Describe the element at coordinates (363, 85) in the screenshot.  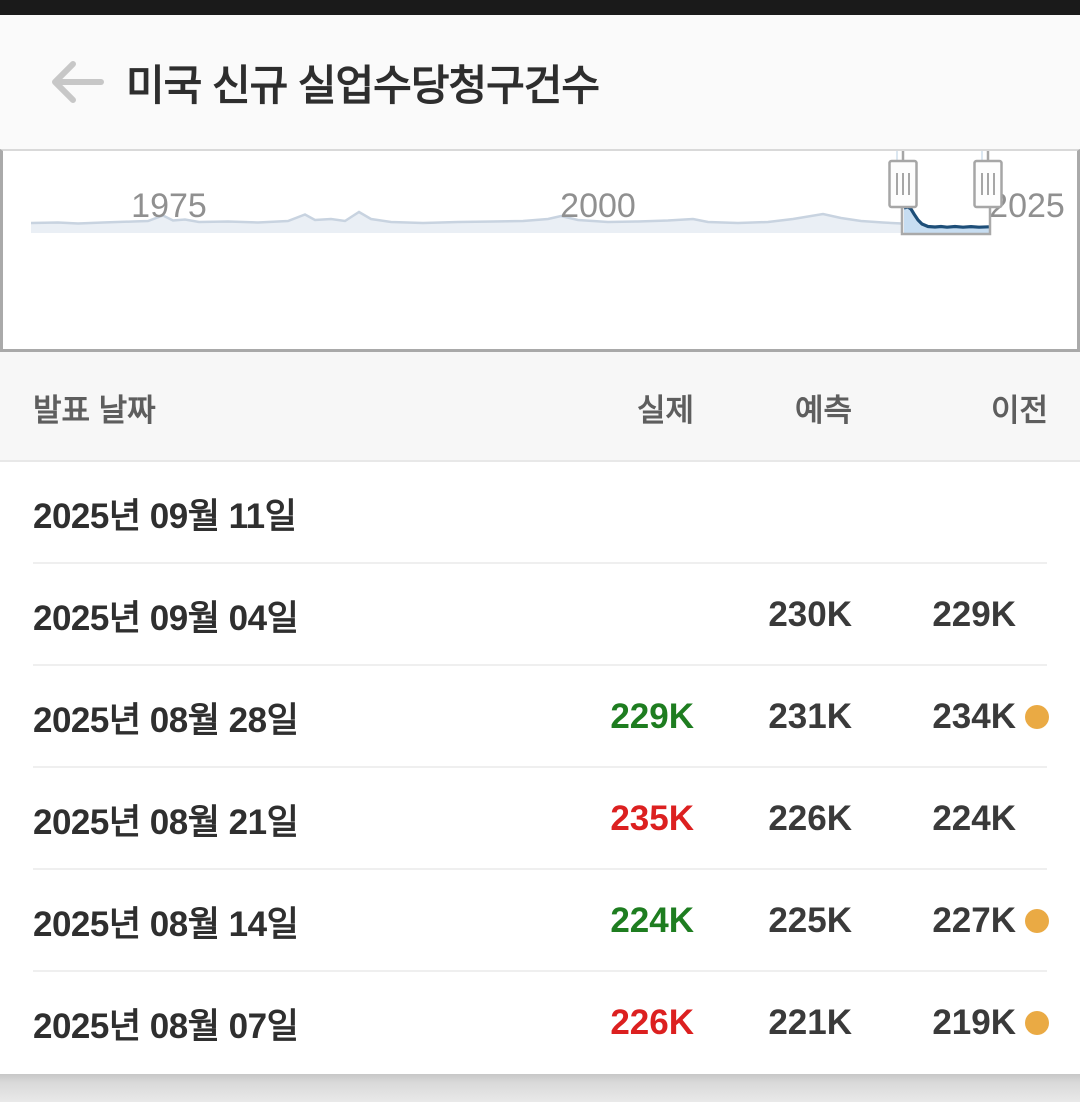
I see `page-title: 미국 신규 실업수당청구건수` at that location.